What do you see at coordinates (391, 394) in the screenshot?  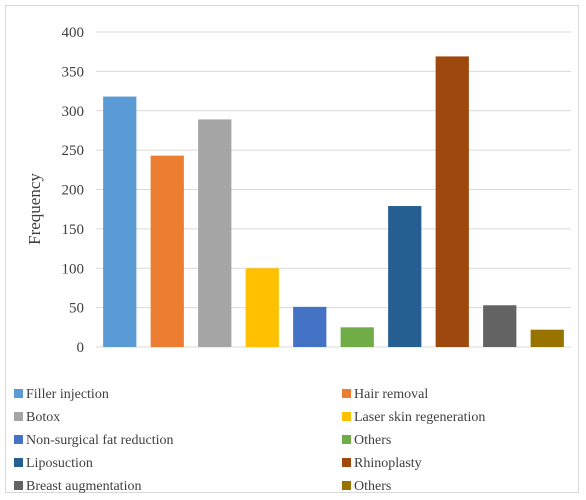 I see `legend-label: Hair removal` at bounding box center [391, 394].